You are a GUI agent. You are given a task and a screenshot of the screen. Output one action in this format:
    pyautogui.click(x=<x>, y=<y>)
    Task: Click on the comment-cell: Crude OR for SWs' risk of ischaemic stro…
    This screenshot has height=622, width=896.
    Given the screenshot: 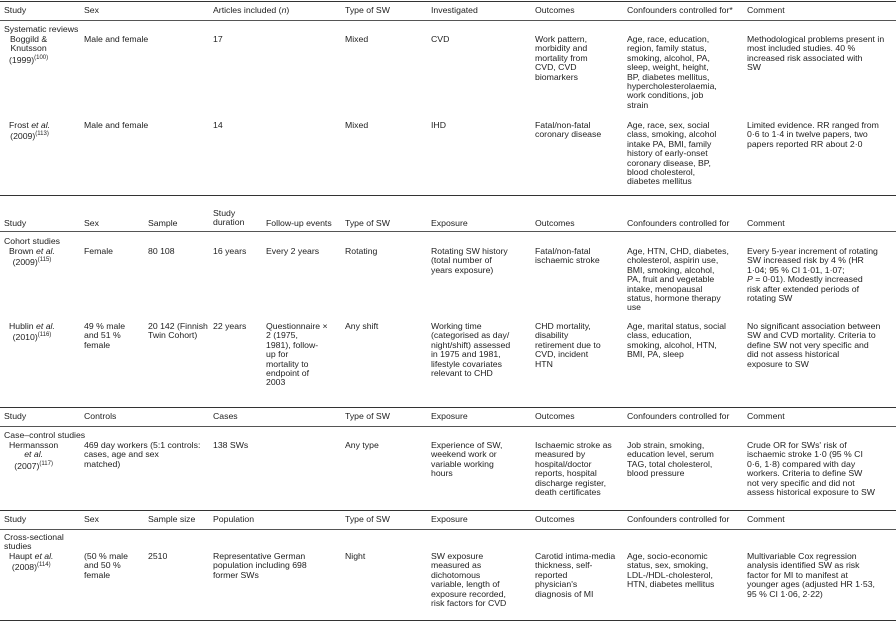 What is the action you would take?
    pyautogui.click(x=811, y=469)
    